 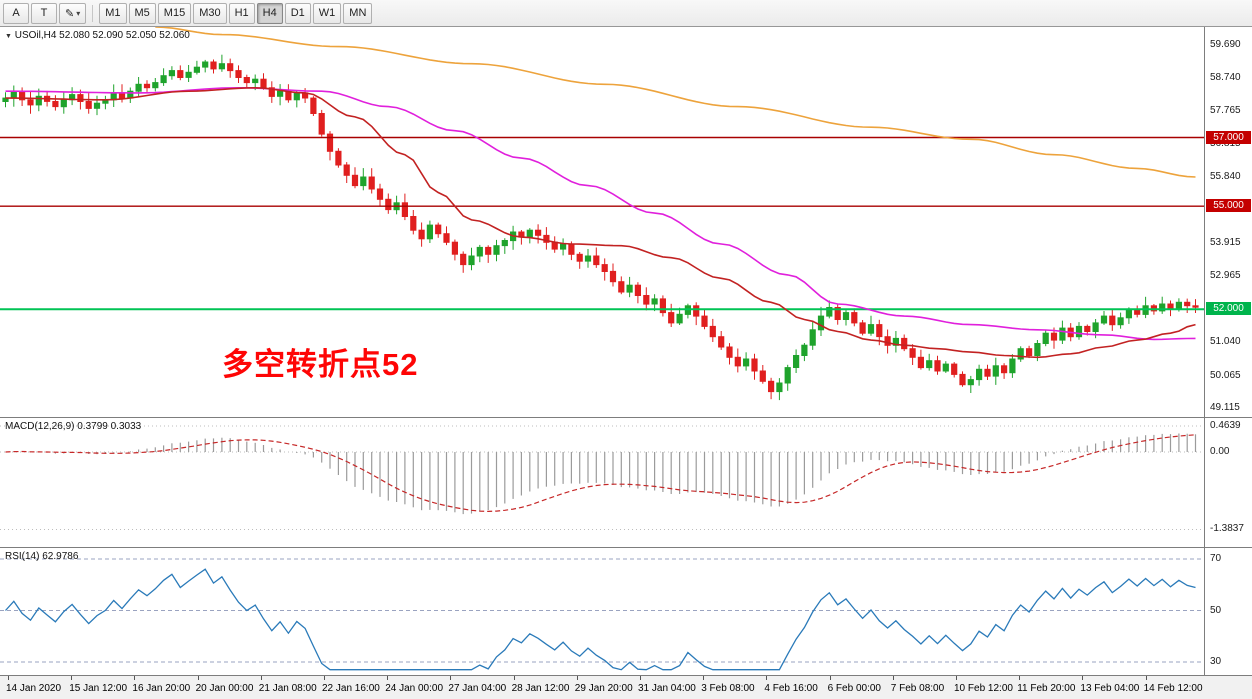 I want to click on chevron-down-icon: ▾, so click(x=78, y=13).